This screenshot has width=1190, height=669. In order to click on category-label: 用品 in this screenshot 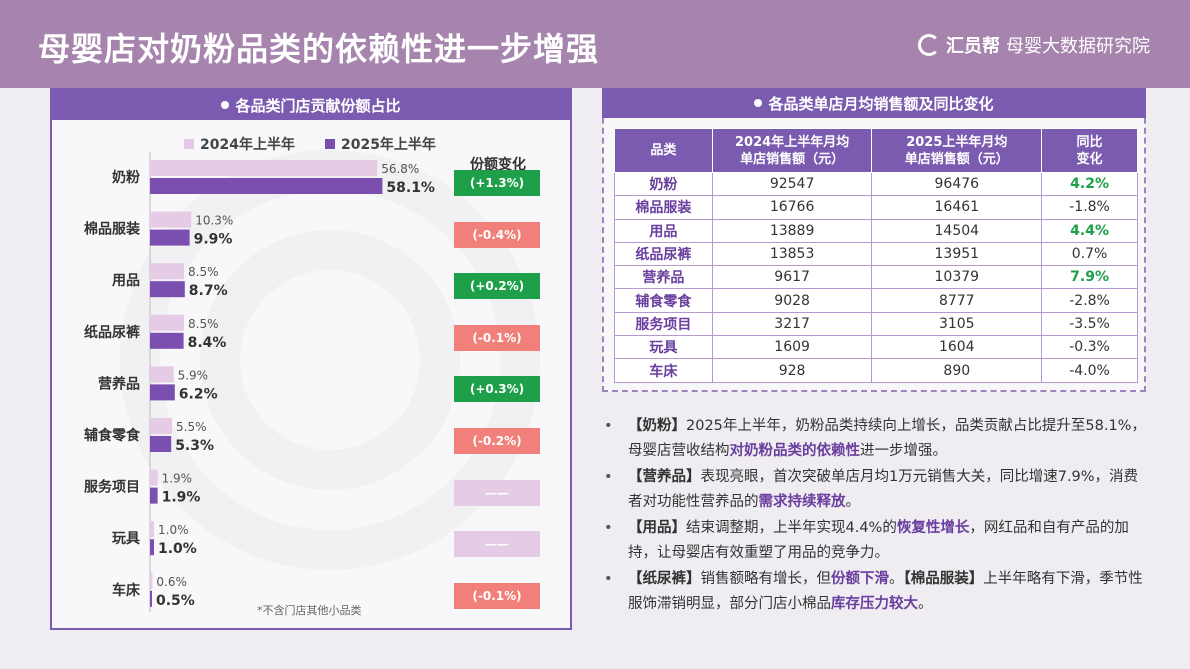, I will do `click(126, 281)`.